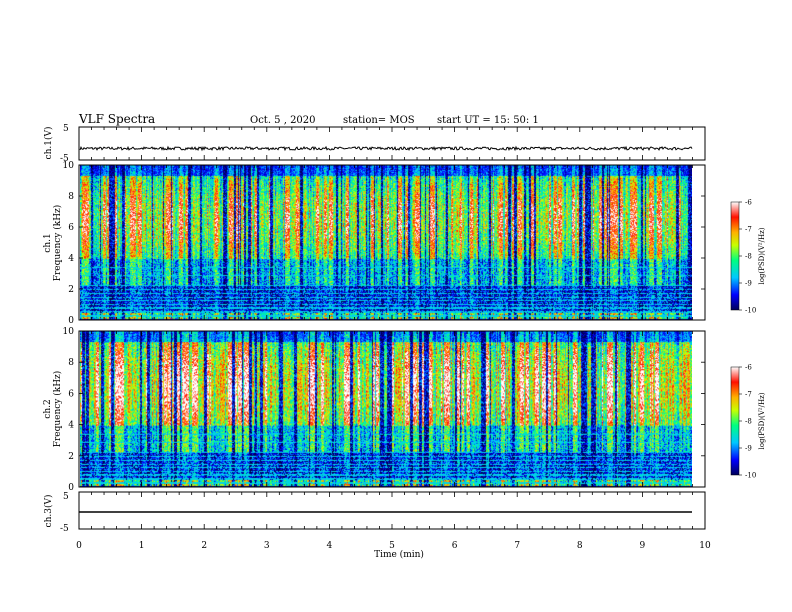 The height and width of the screenshot is (612, 792). I want to click on x-tick-label: 5, so click(392, 546).